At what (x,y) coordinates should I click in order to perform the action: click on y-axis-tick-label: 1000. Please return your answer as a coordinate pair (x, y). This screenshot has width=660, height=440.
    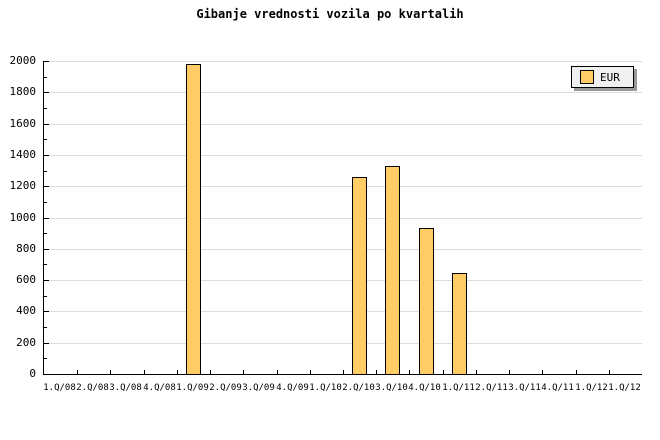
    Looking at the image, I should click on (23, 217).